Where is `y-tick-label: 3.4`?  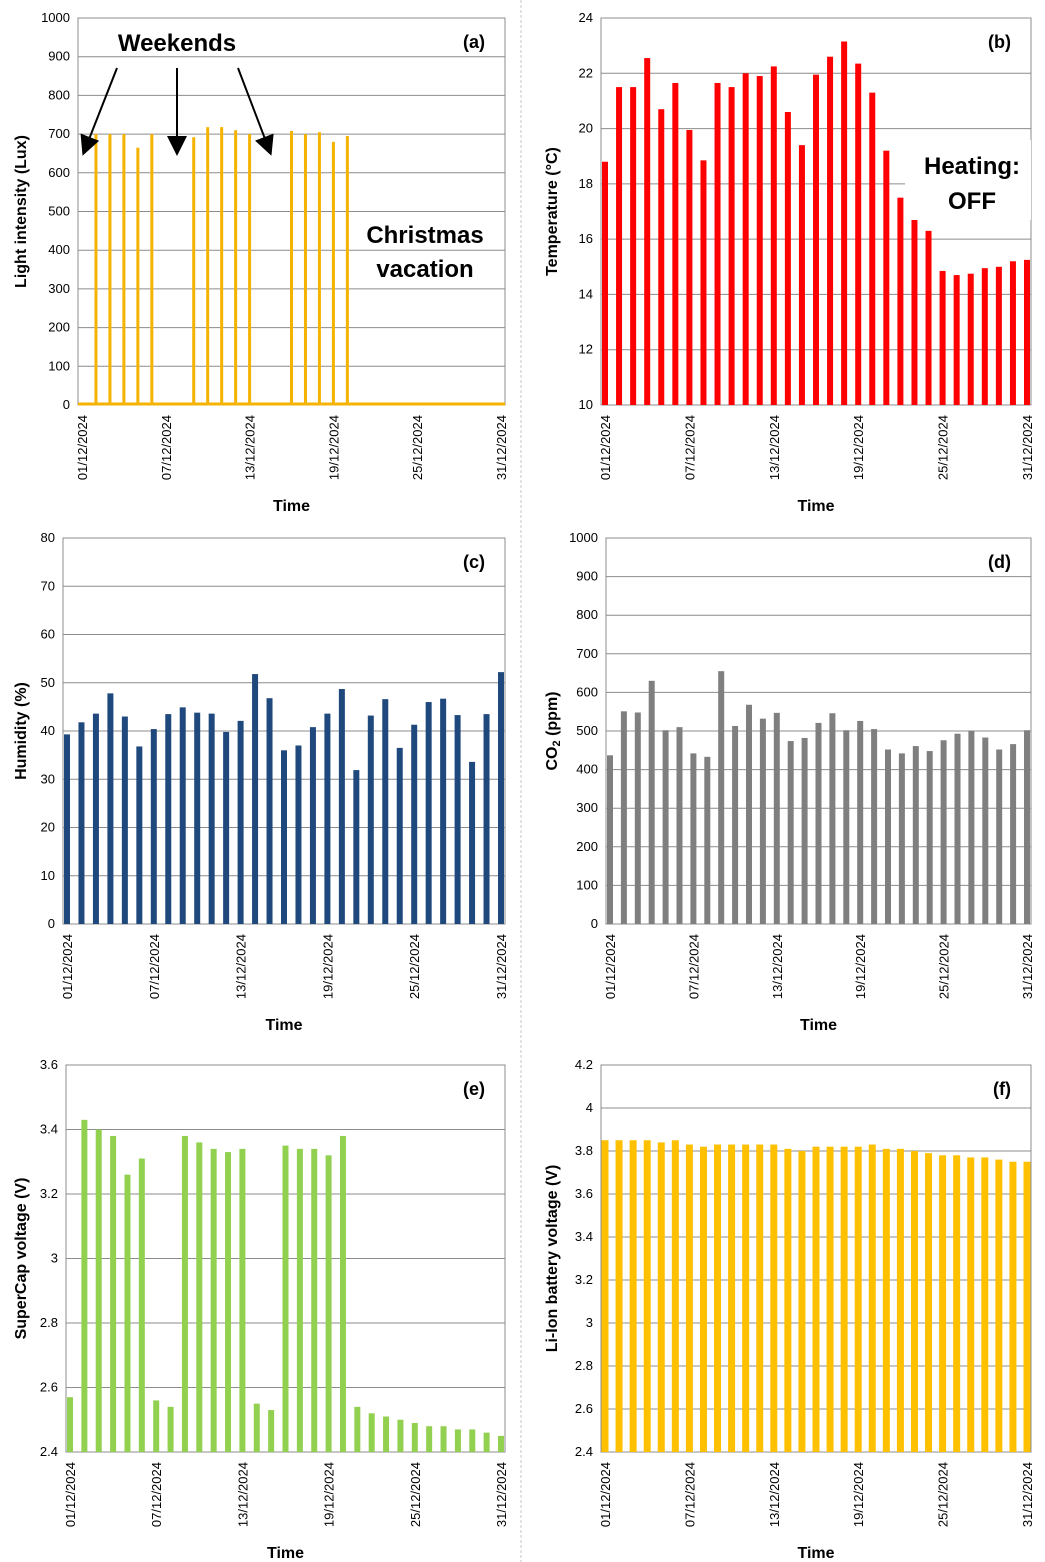 y-tick-label: 3.4 is located at coordinates (49, 1129).